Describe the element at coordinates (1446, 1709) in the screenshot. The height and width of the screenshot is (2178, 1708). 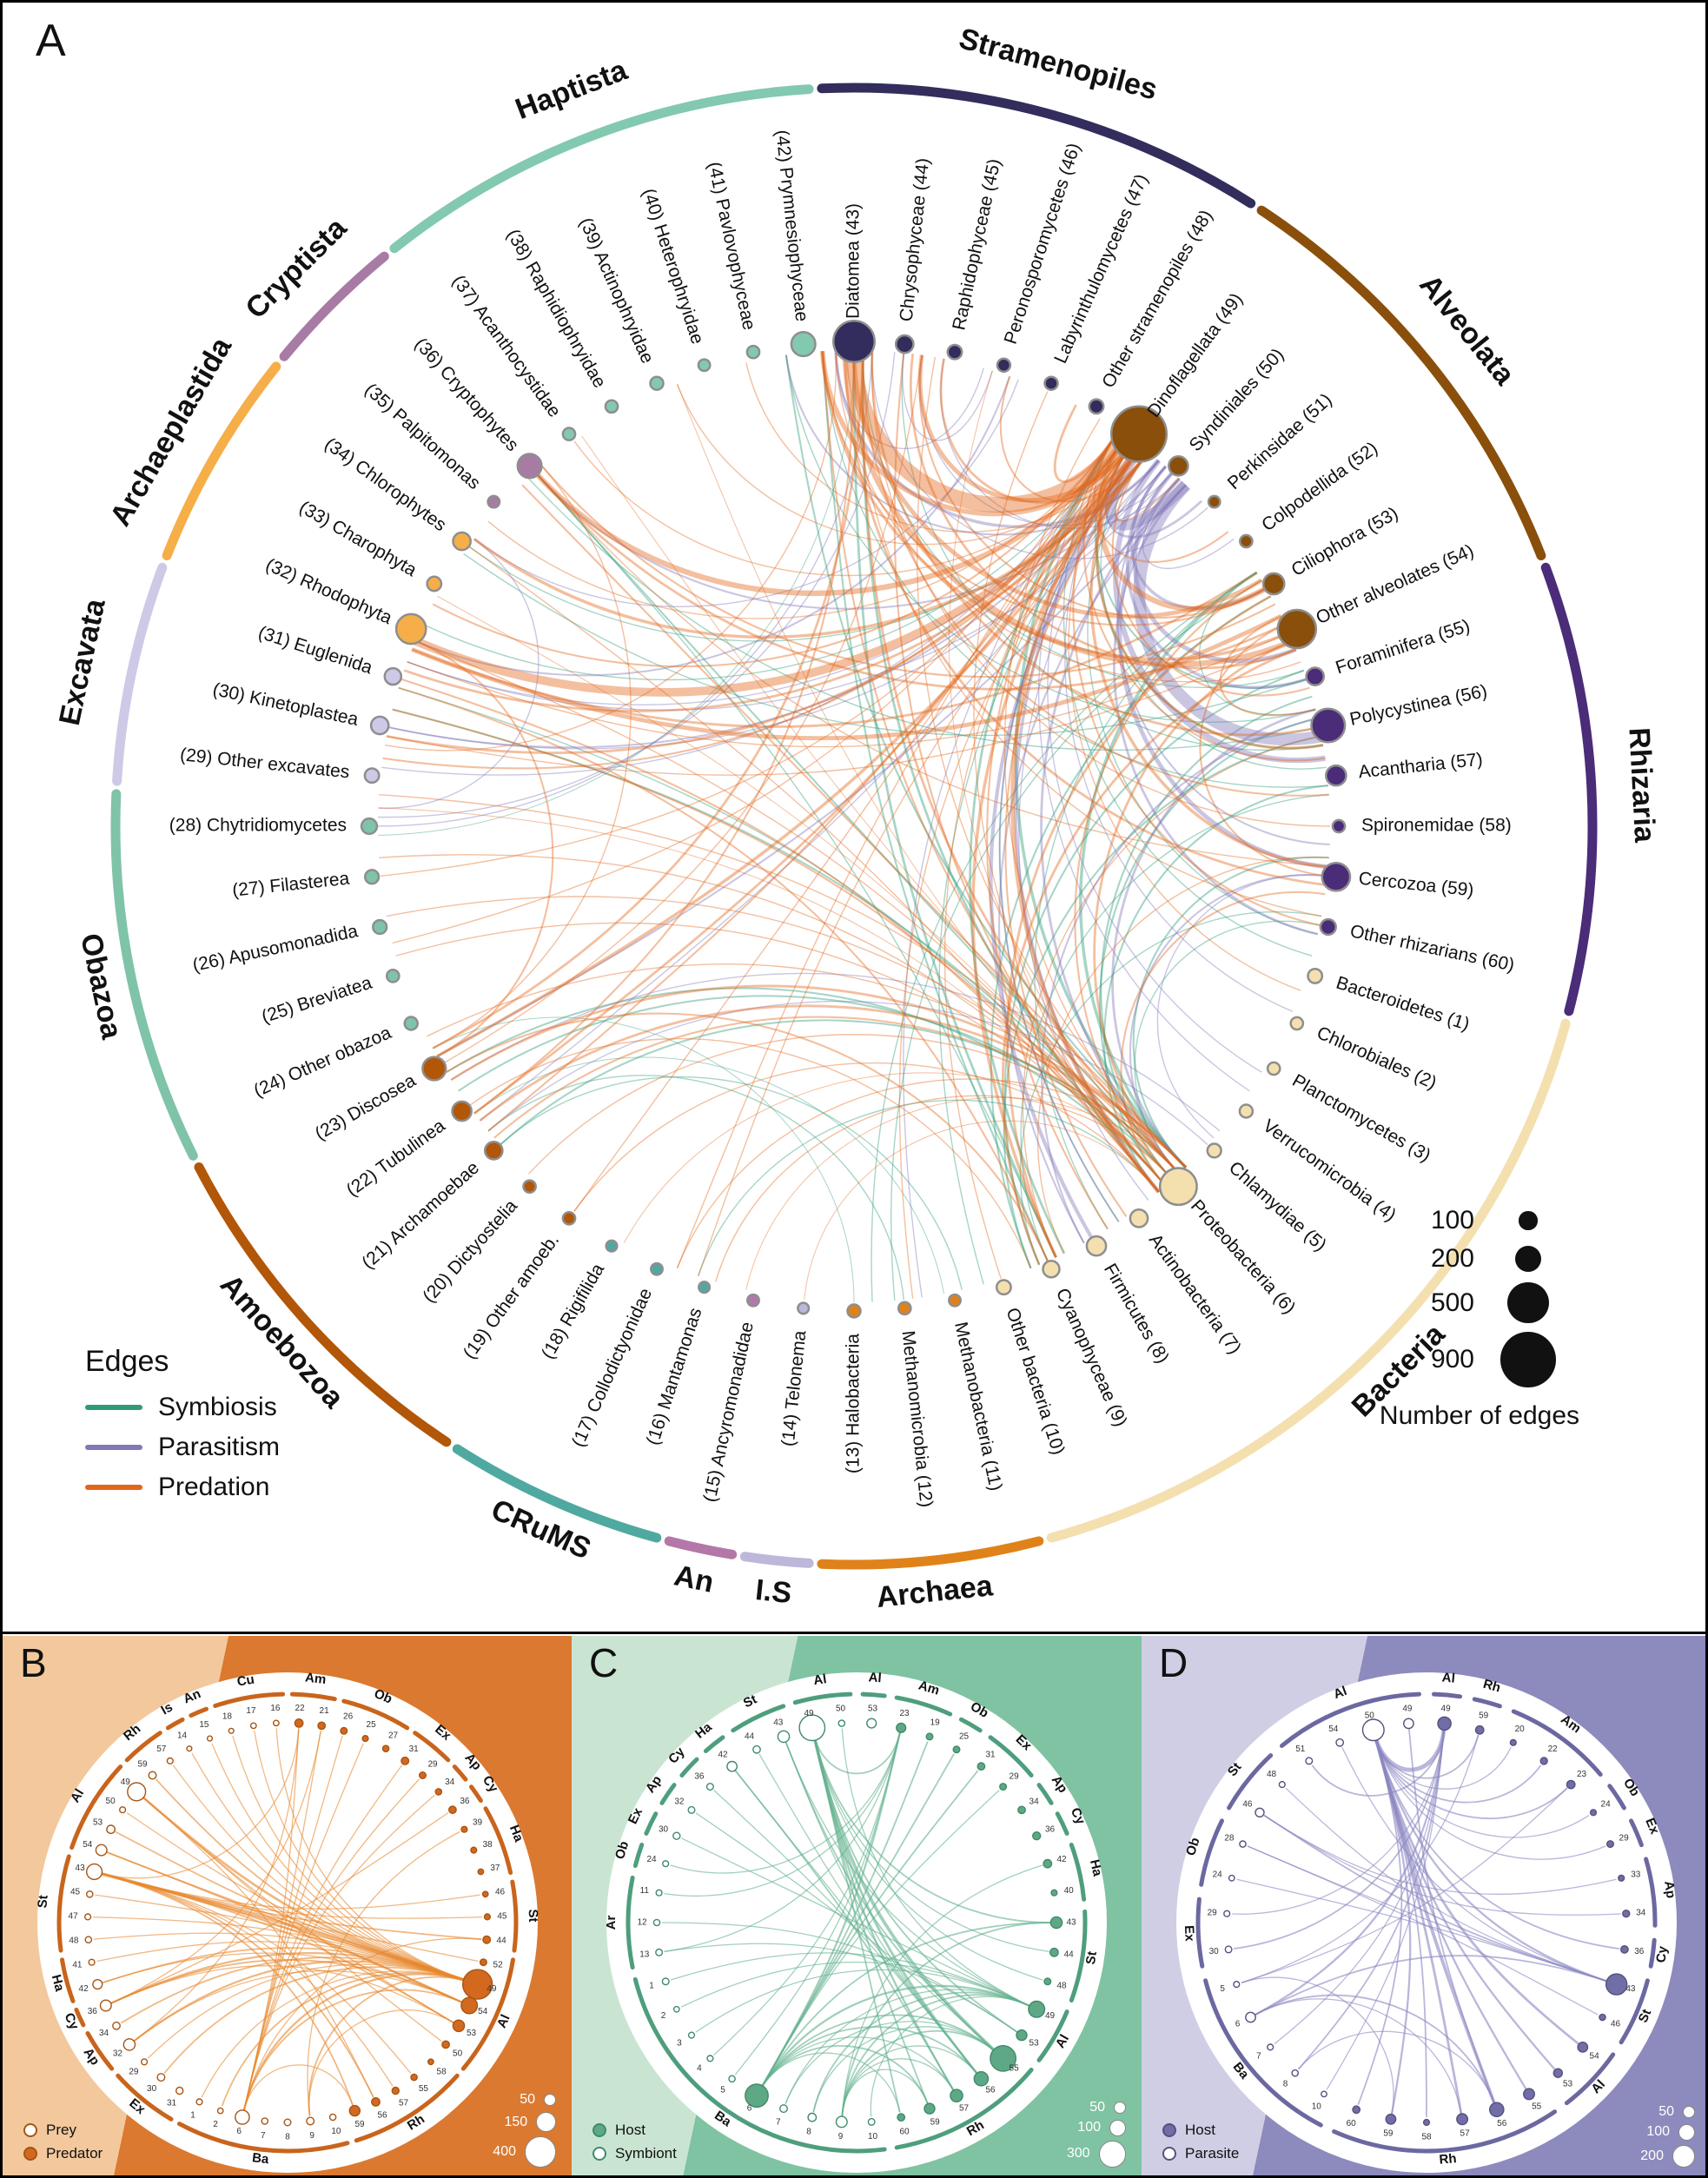
I see `mini-node-number: 49` at that location.